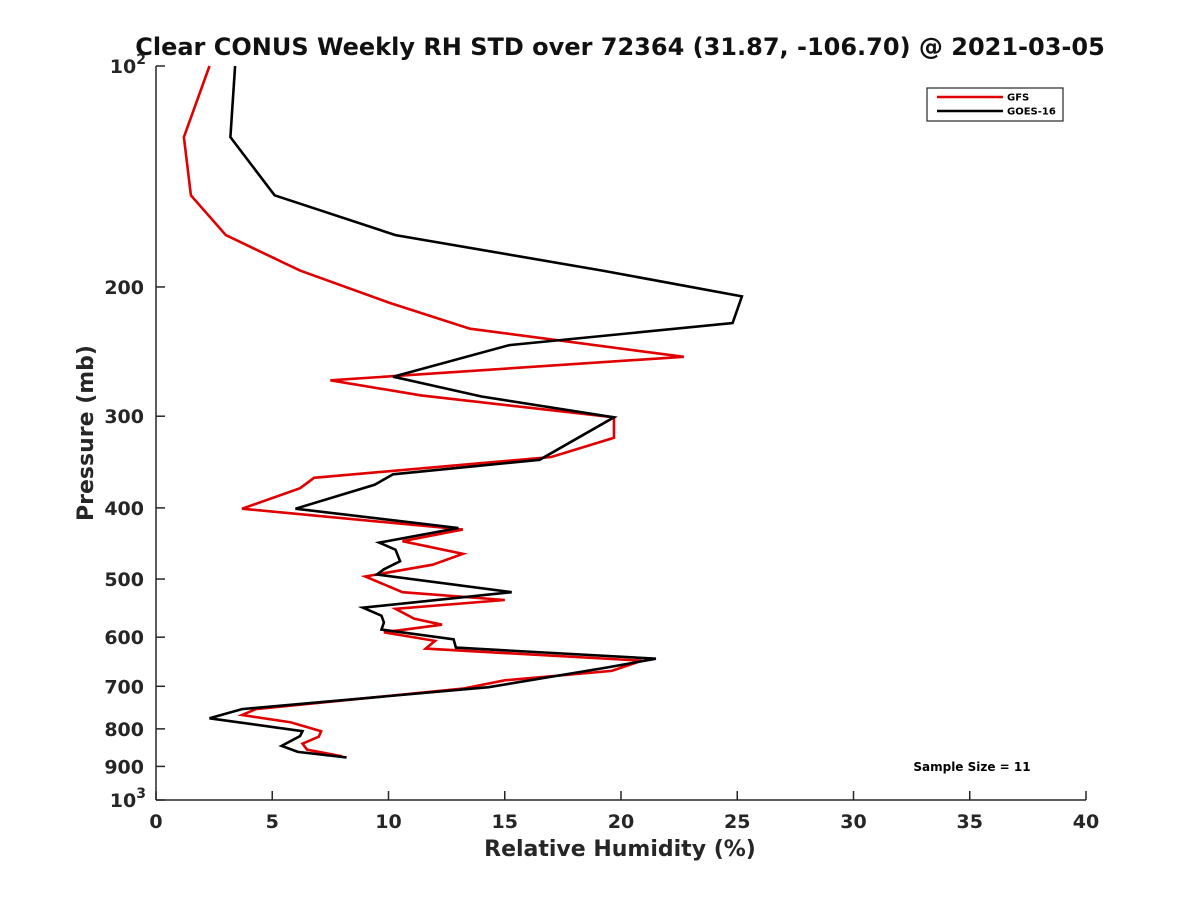 Image resolution: width=1200 pixels, height=900 pixels. I want to click on x-tick-label: 30, so click(853, 822).